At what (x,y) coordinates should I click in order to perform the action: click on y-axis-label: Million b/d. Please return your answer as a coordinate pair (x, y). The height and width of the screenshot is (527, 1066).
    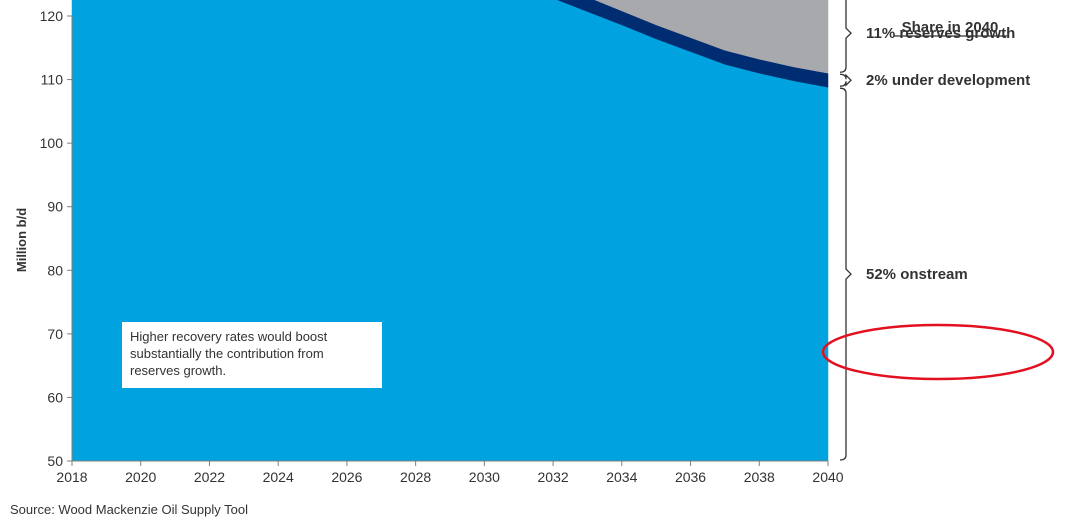
    Looking at the image, I should click on (21, 240).